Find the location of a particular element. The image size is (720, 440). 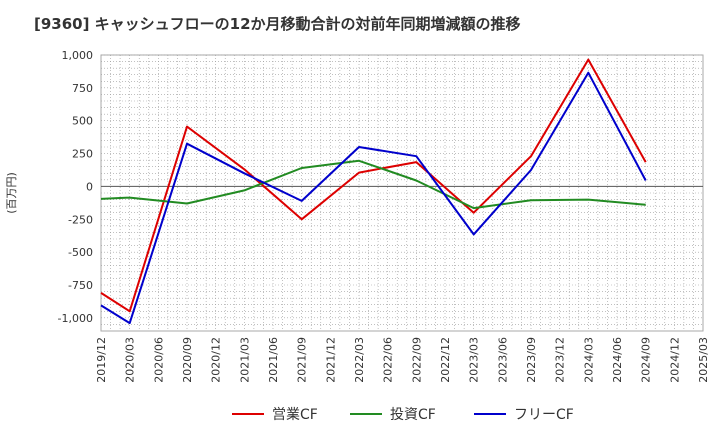

y-tick-label: -500 is located at coordinates (80, 252).